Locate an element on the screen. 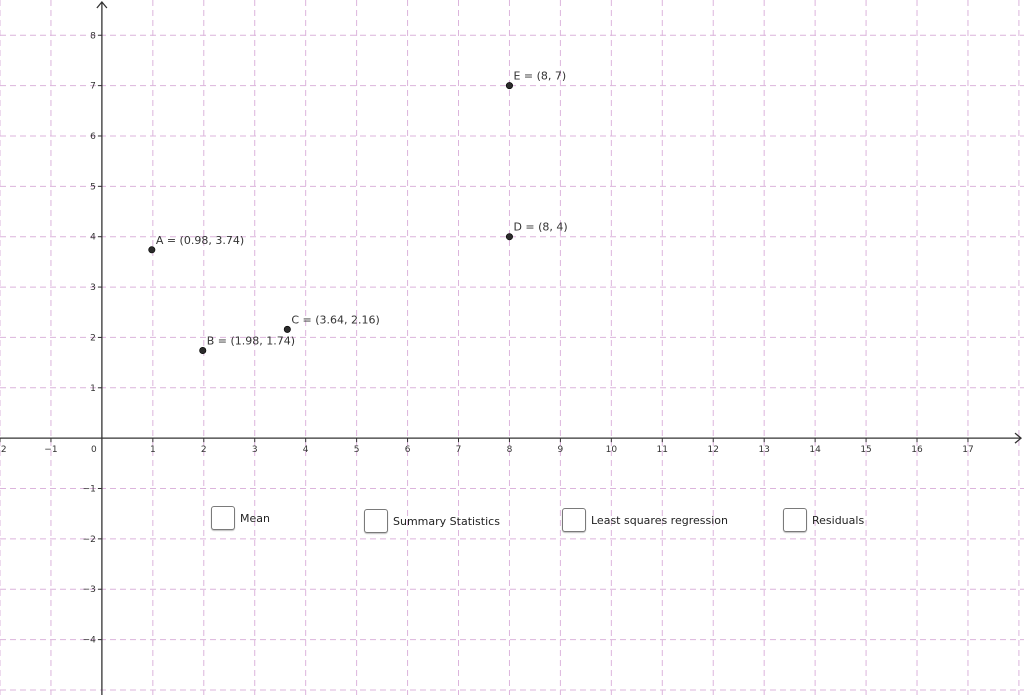  x-axis-arrow is located at coordinates (1018, 438).